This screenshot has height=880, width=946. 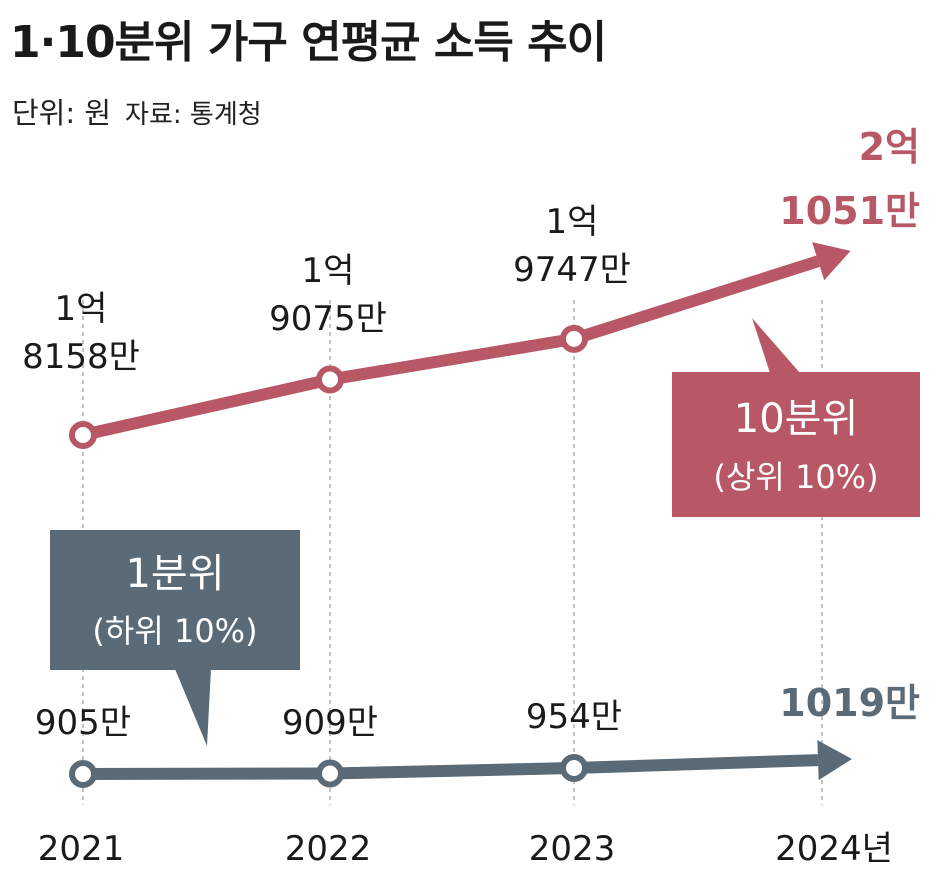 I want to click on bottom-callout-pointer, so click(x=193, y=707).